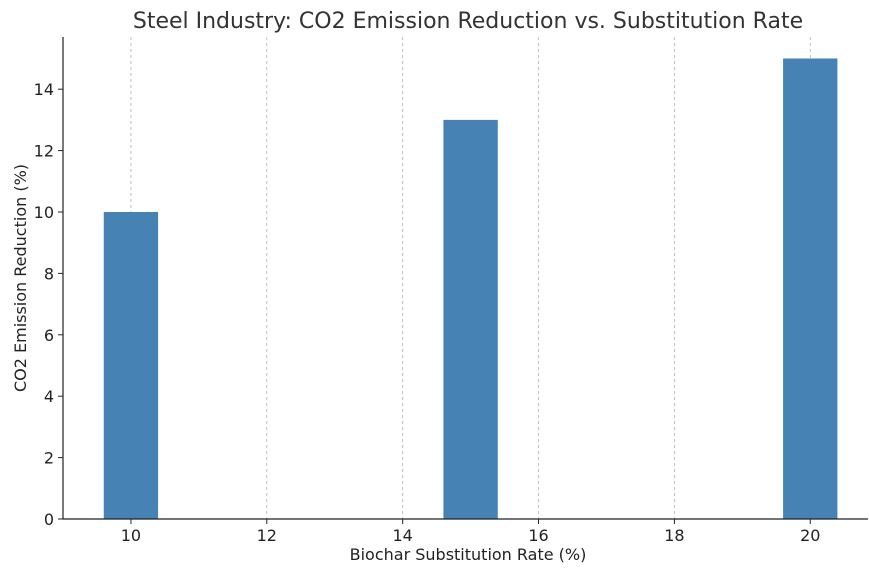 The height and width of the screenshot is (568, 869). I want to click on x-tick-label: 20, so click(810, 535).